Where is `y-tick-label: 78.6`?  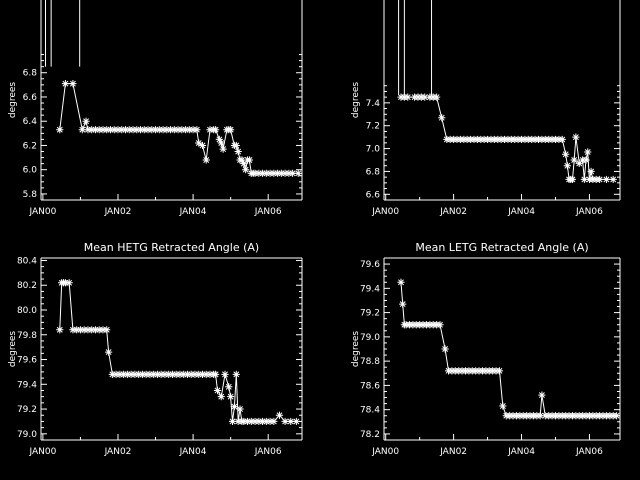
y-tick-label: 78.6 is located at coordinates (370, 386).